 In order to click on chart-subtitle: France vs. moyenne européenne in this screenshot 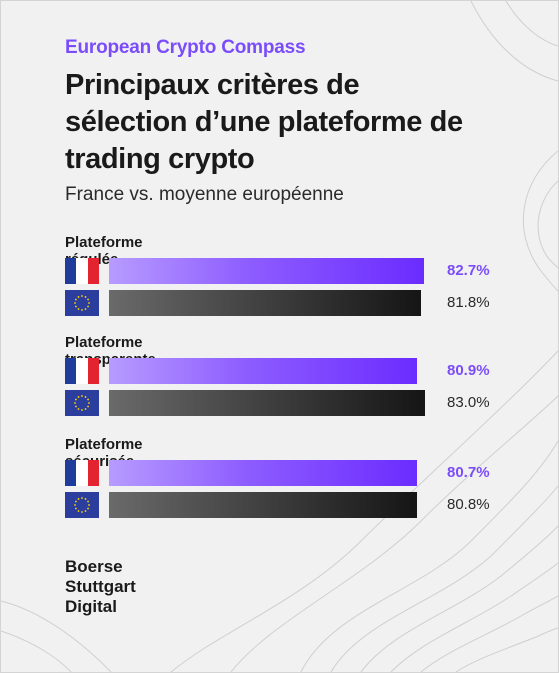, I will do `click(204, 194)`.